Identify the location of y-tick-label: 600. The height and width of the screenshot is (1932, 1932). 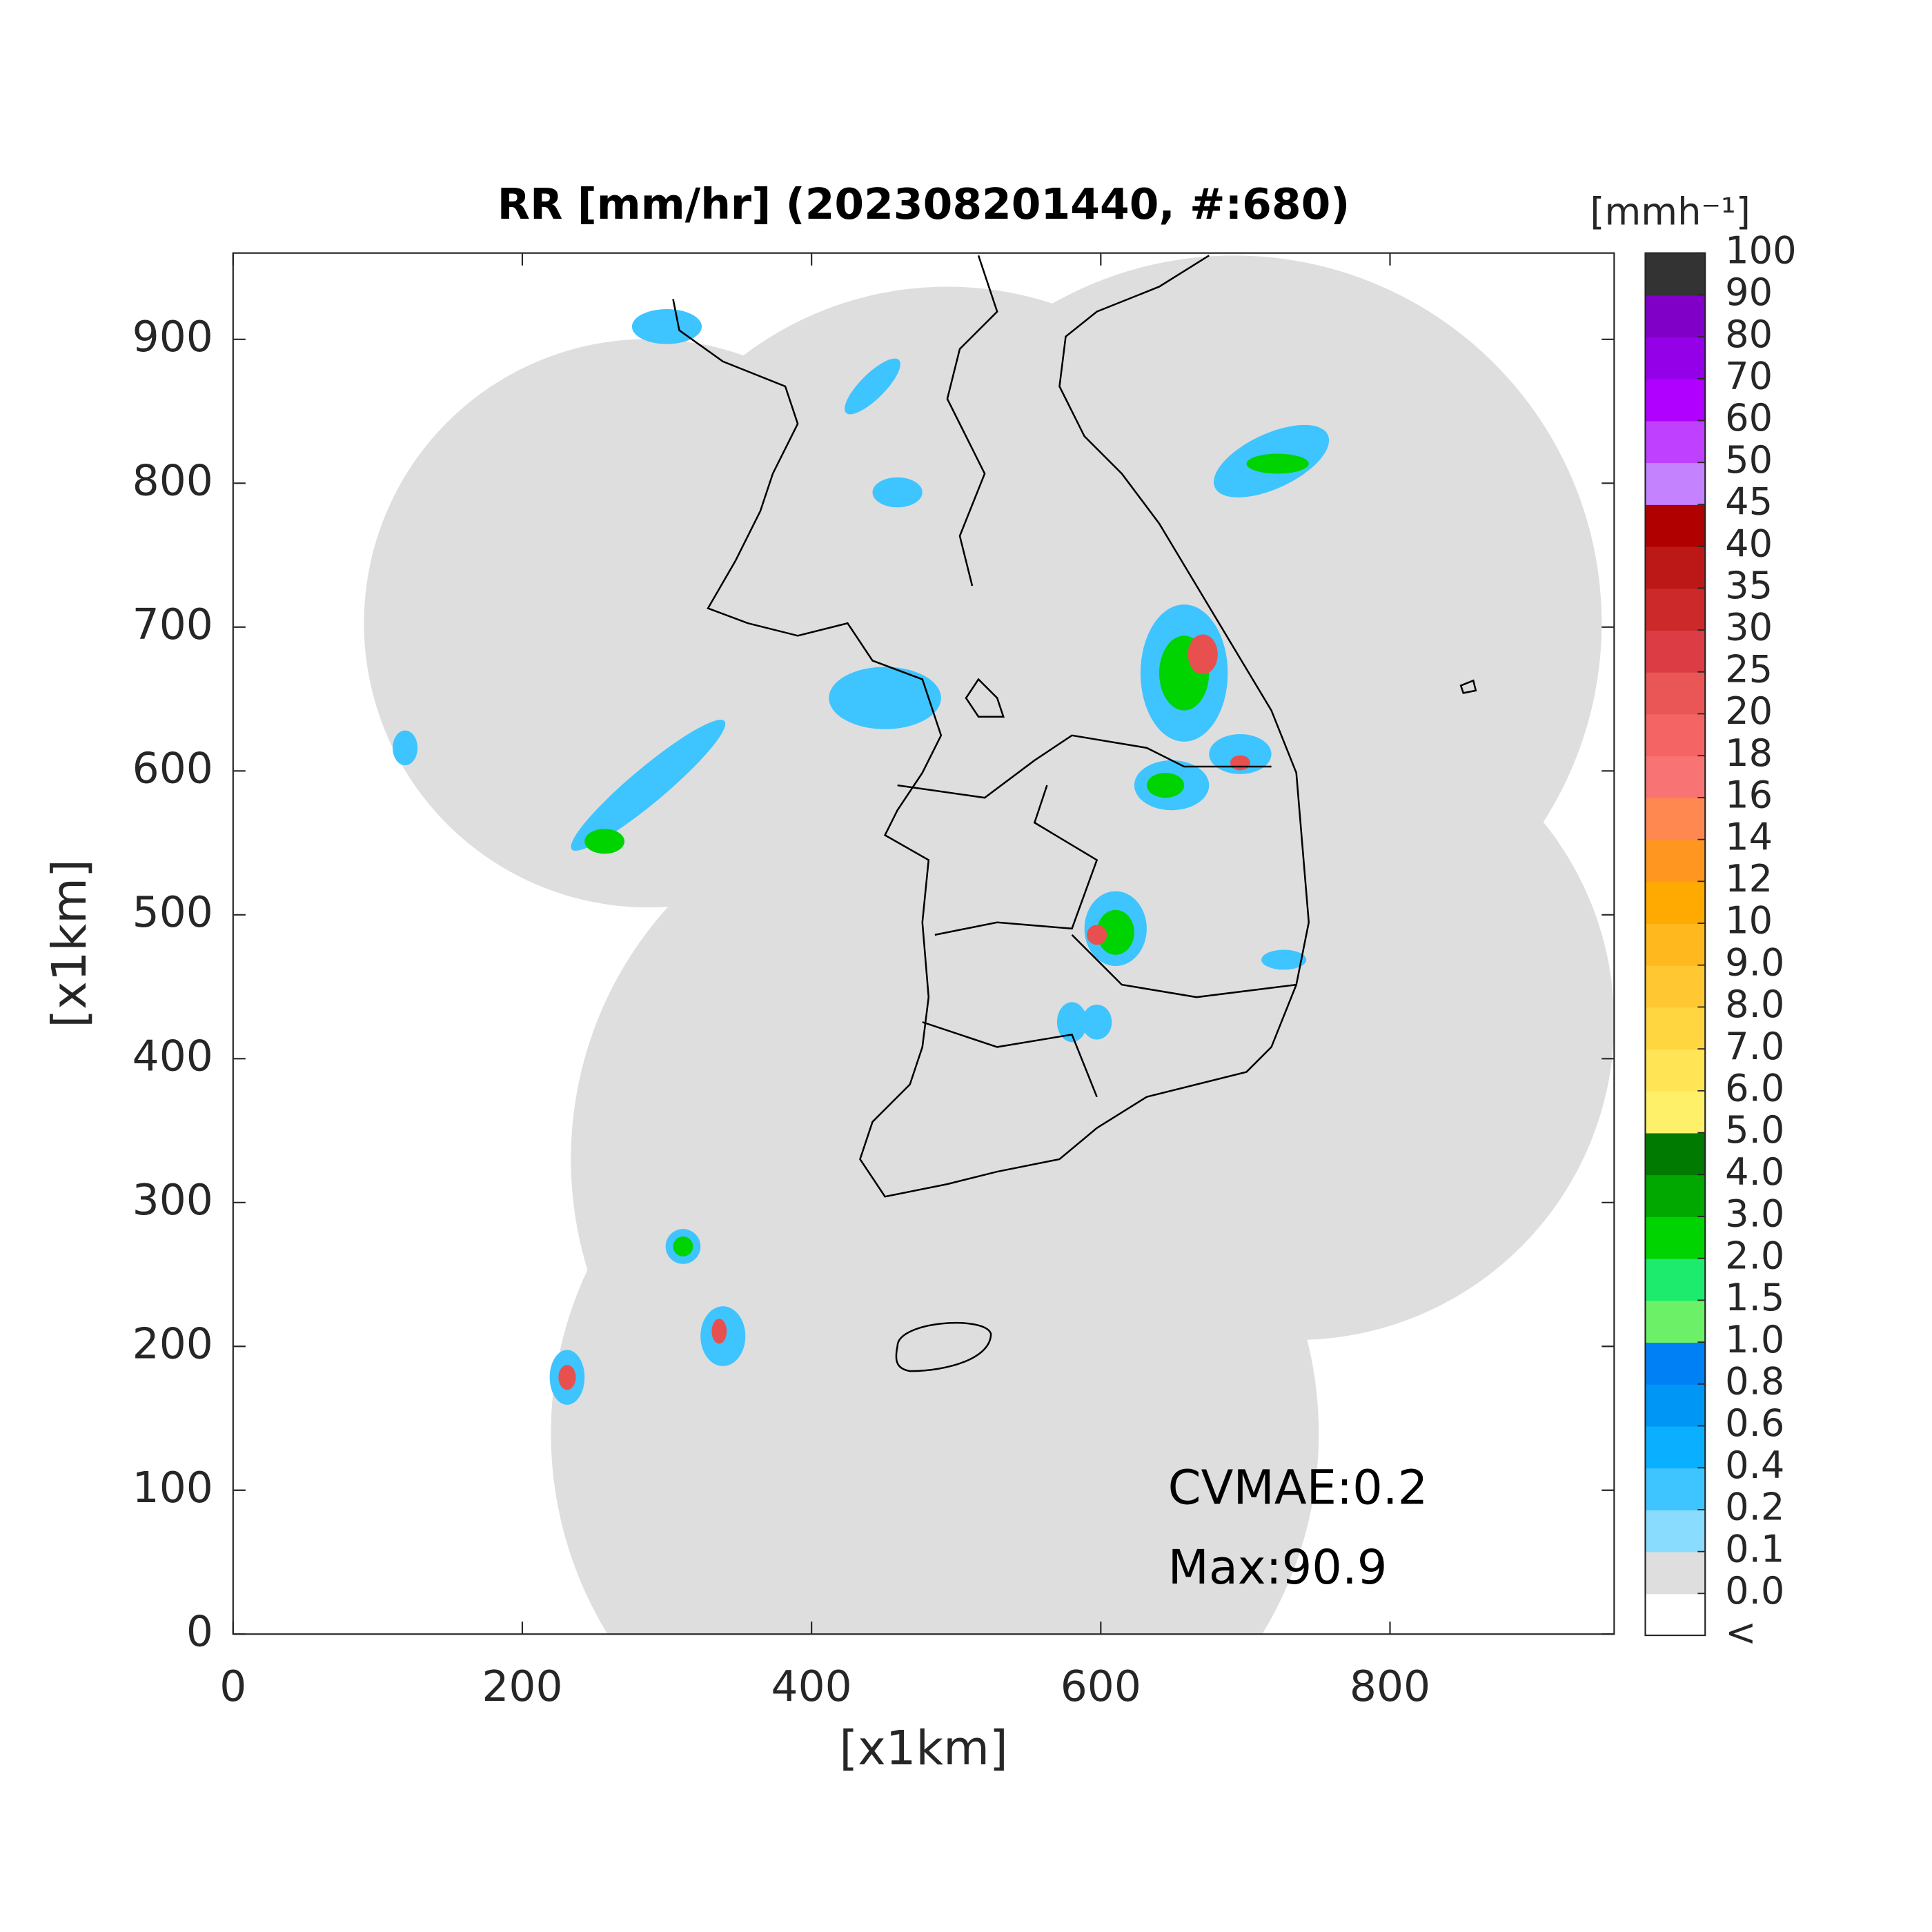
(172, 768).